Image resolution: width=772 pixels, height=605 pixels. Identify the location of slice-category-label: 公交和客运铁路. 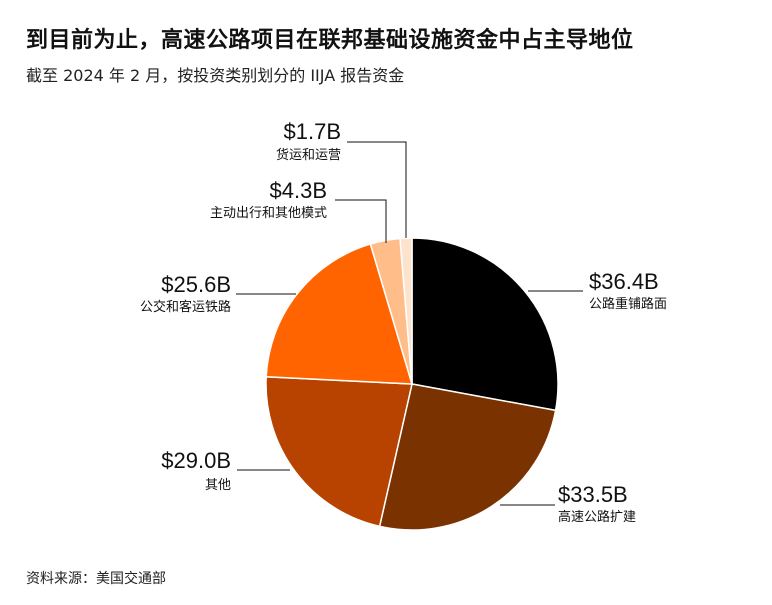
(185, 307).